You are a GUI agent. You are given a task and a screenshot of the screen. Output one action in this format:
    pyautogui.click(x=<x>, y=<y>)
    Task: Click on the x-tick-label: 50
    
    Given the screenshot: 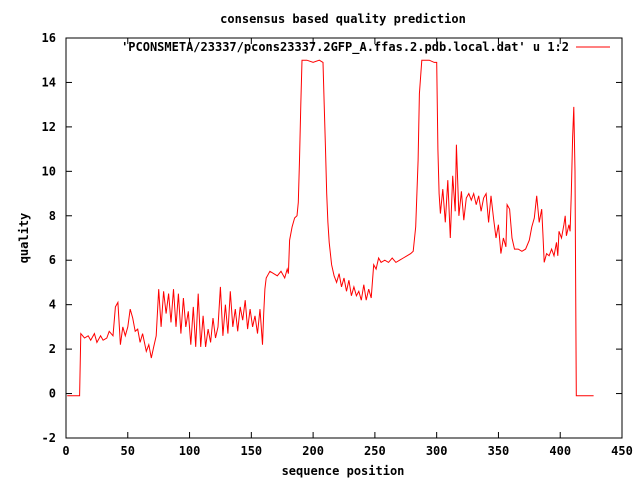 What is the action you would take?
    pyautogui.click(x=128, y=451)
    